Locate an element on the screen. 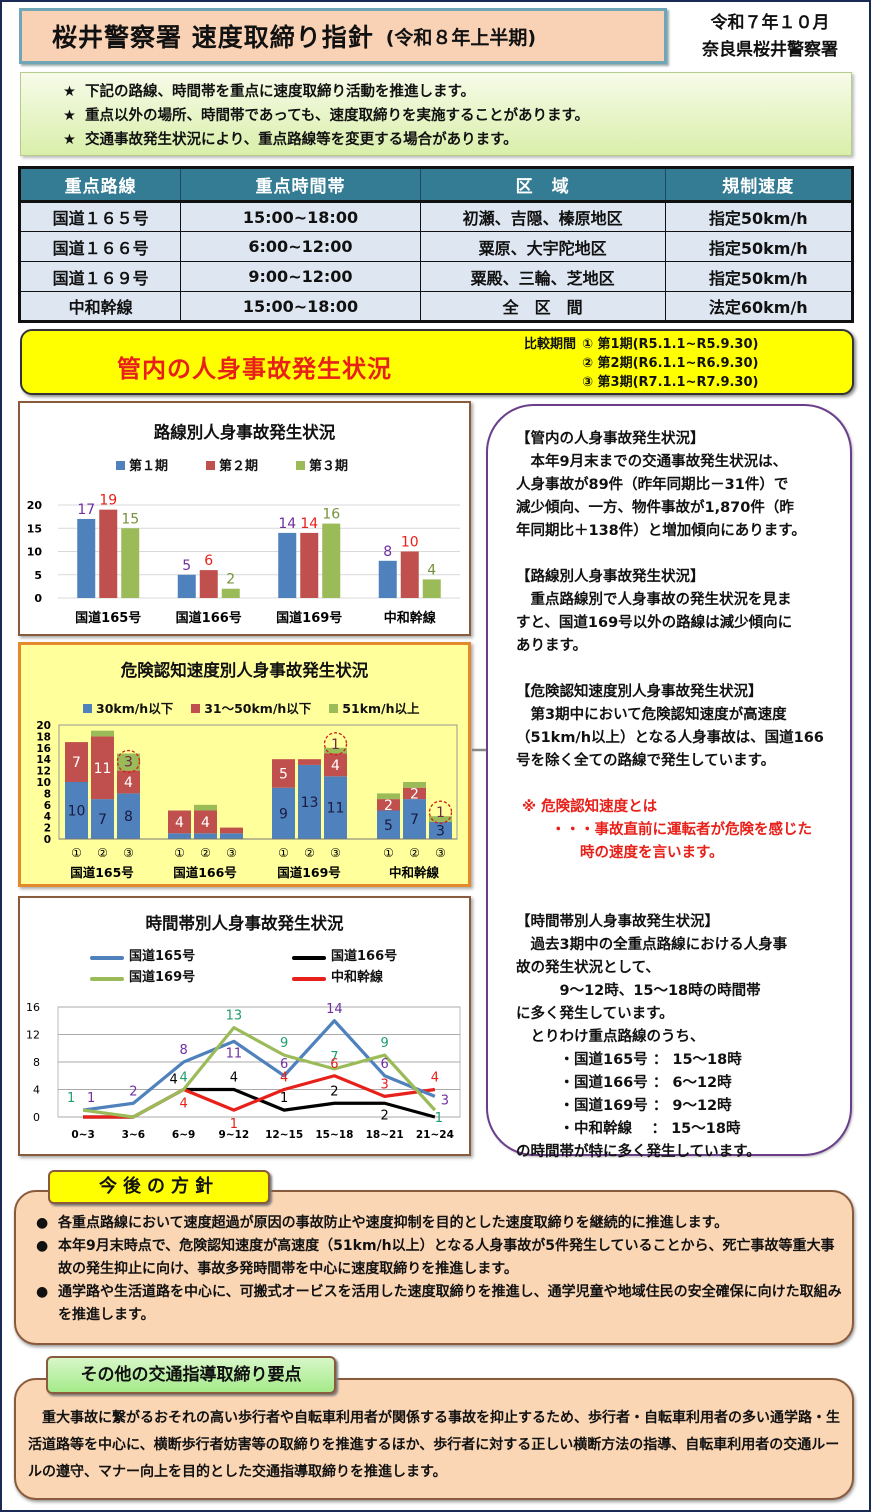  cell-route: 中和幹線 is located at coordinates (100, 306).